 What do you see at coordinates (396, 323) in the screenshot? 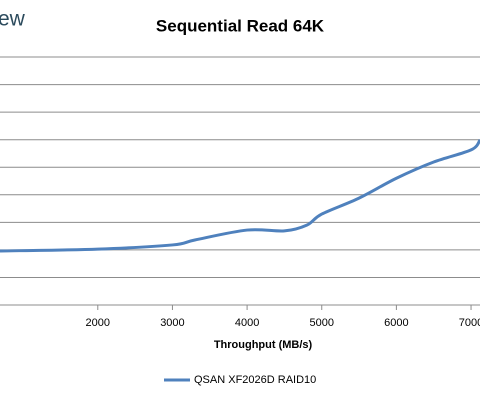
I see `x-tick-label: 6000` at bounding box center [396, 323].